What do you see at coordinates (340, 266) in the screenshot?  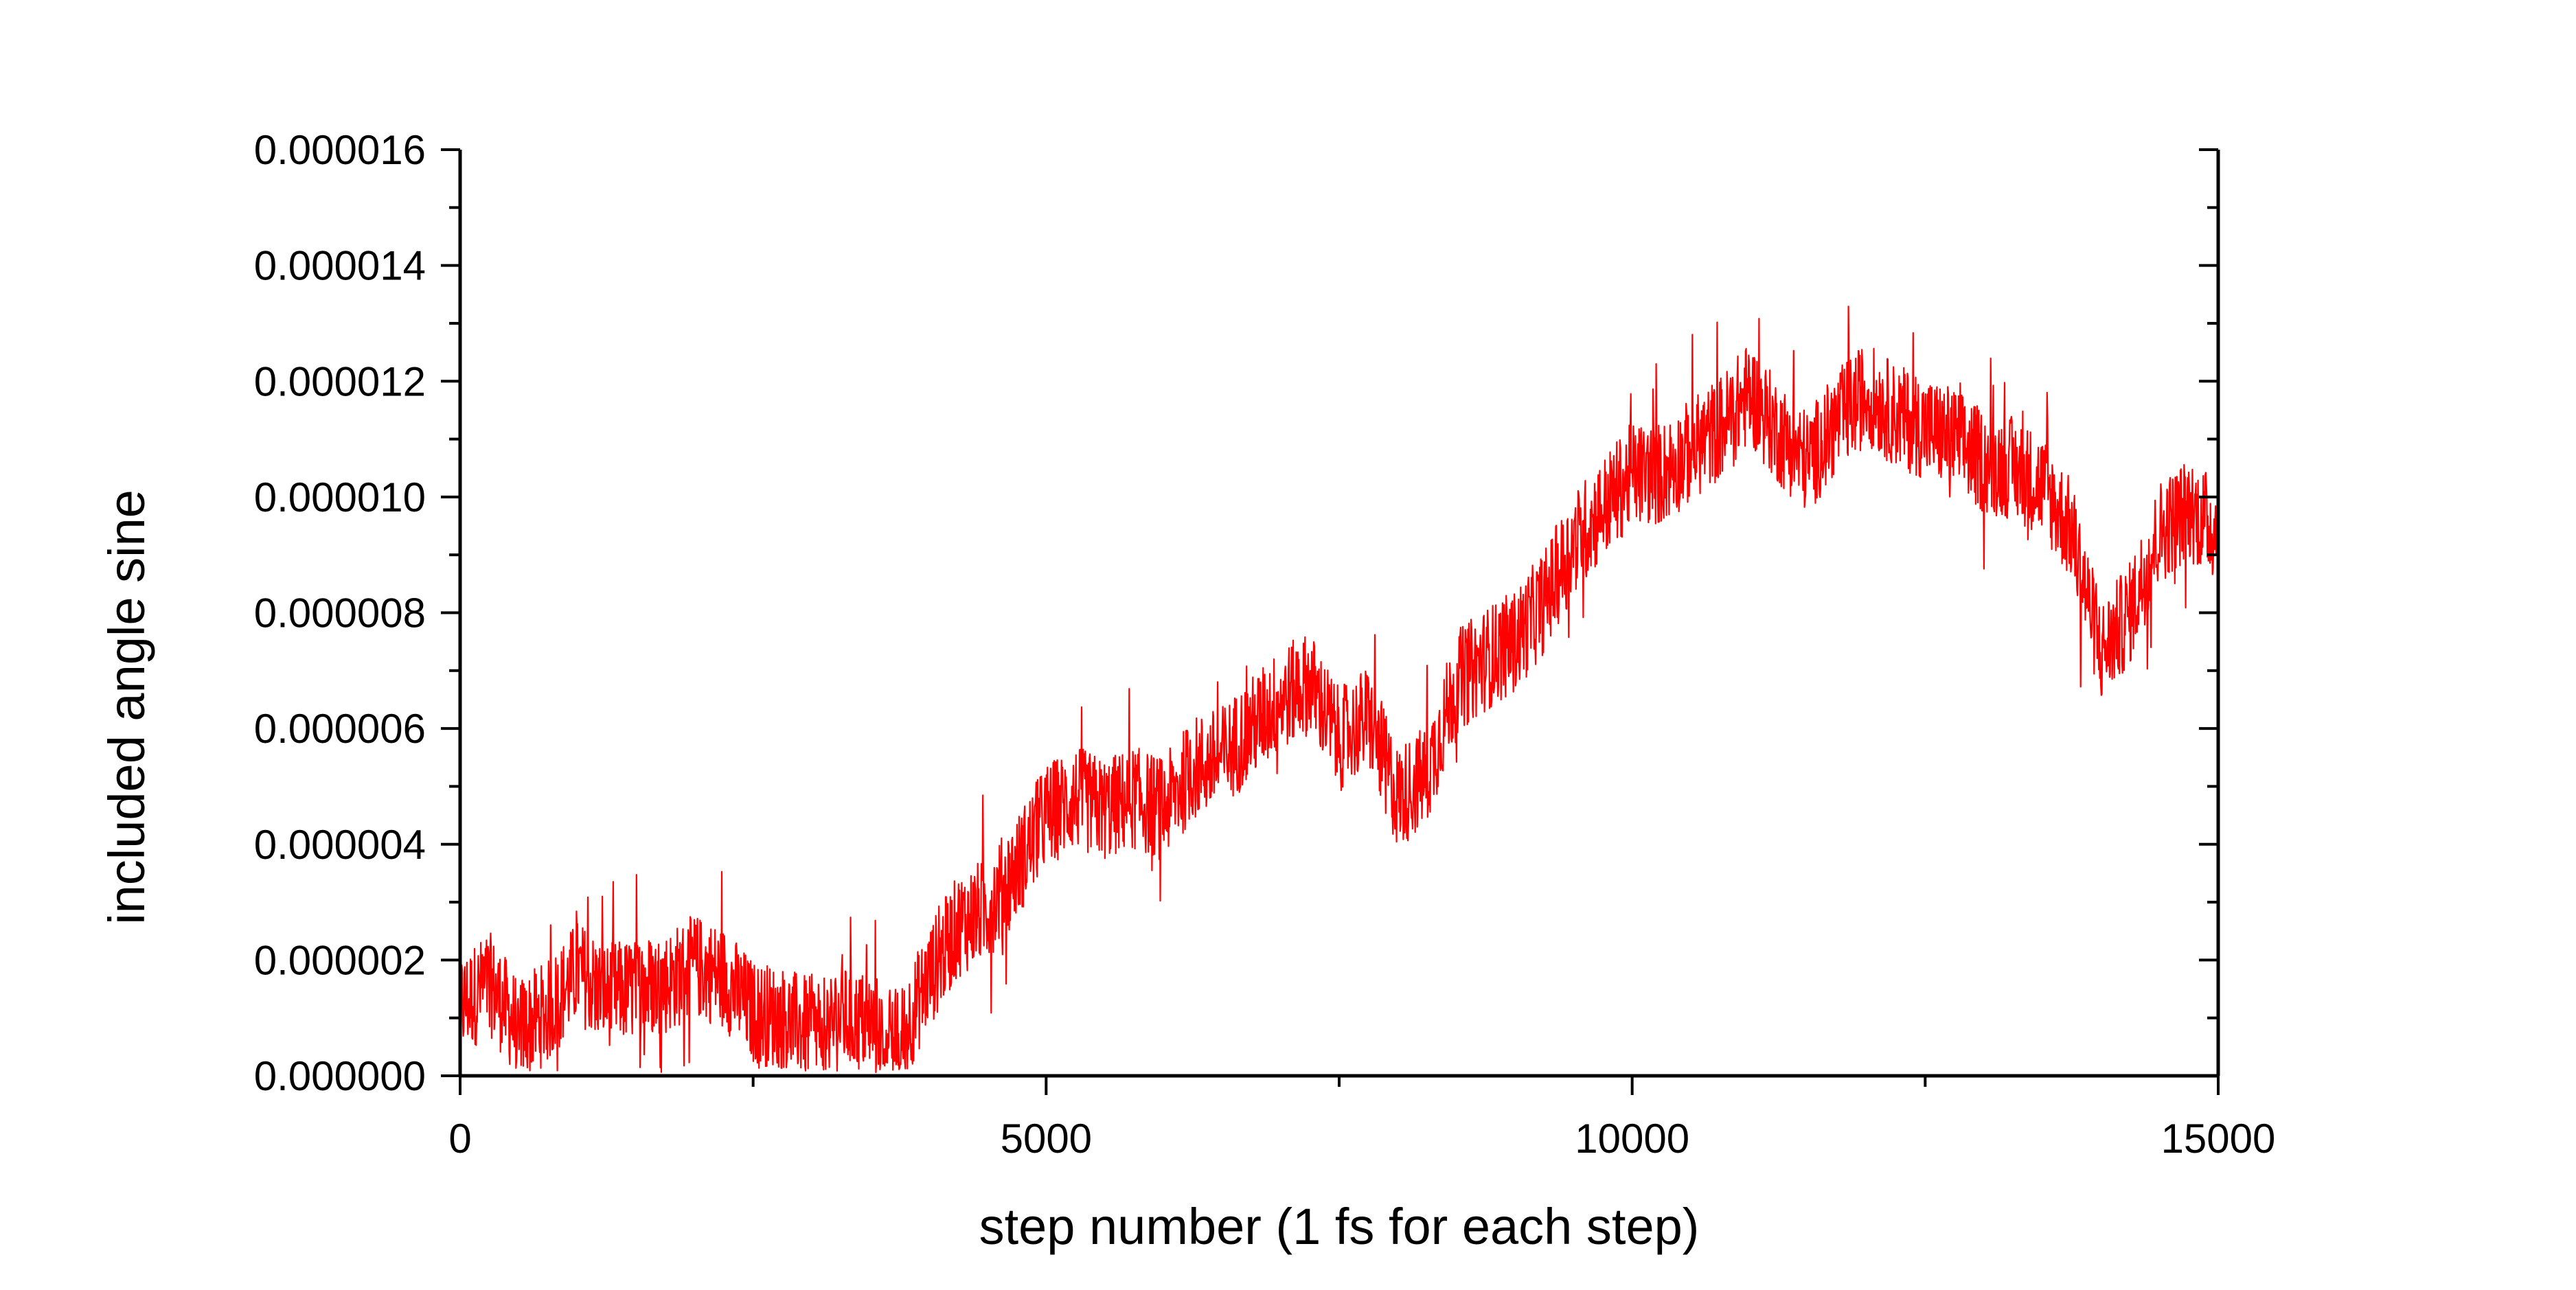 I see `y-tick-label: 0.000014` at bounding box center [340, 266].